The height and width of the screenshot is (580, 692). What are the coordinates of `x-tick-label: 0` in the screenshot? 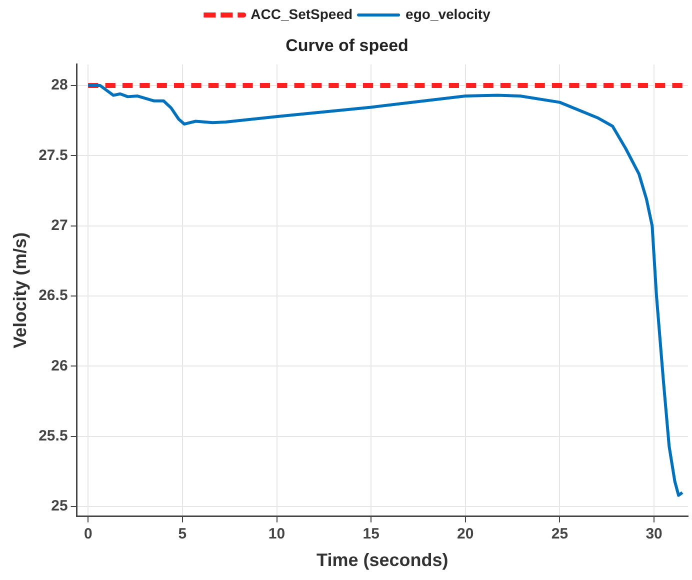 It's located at (88, 534).